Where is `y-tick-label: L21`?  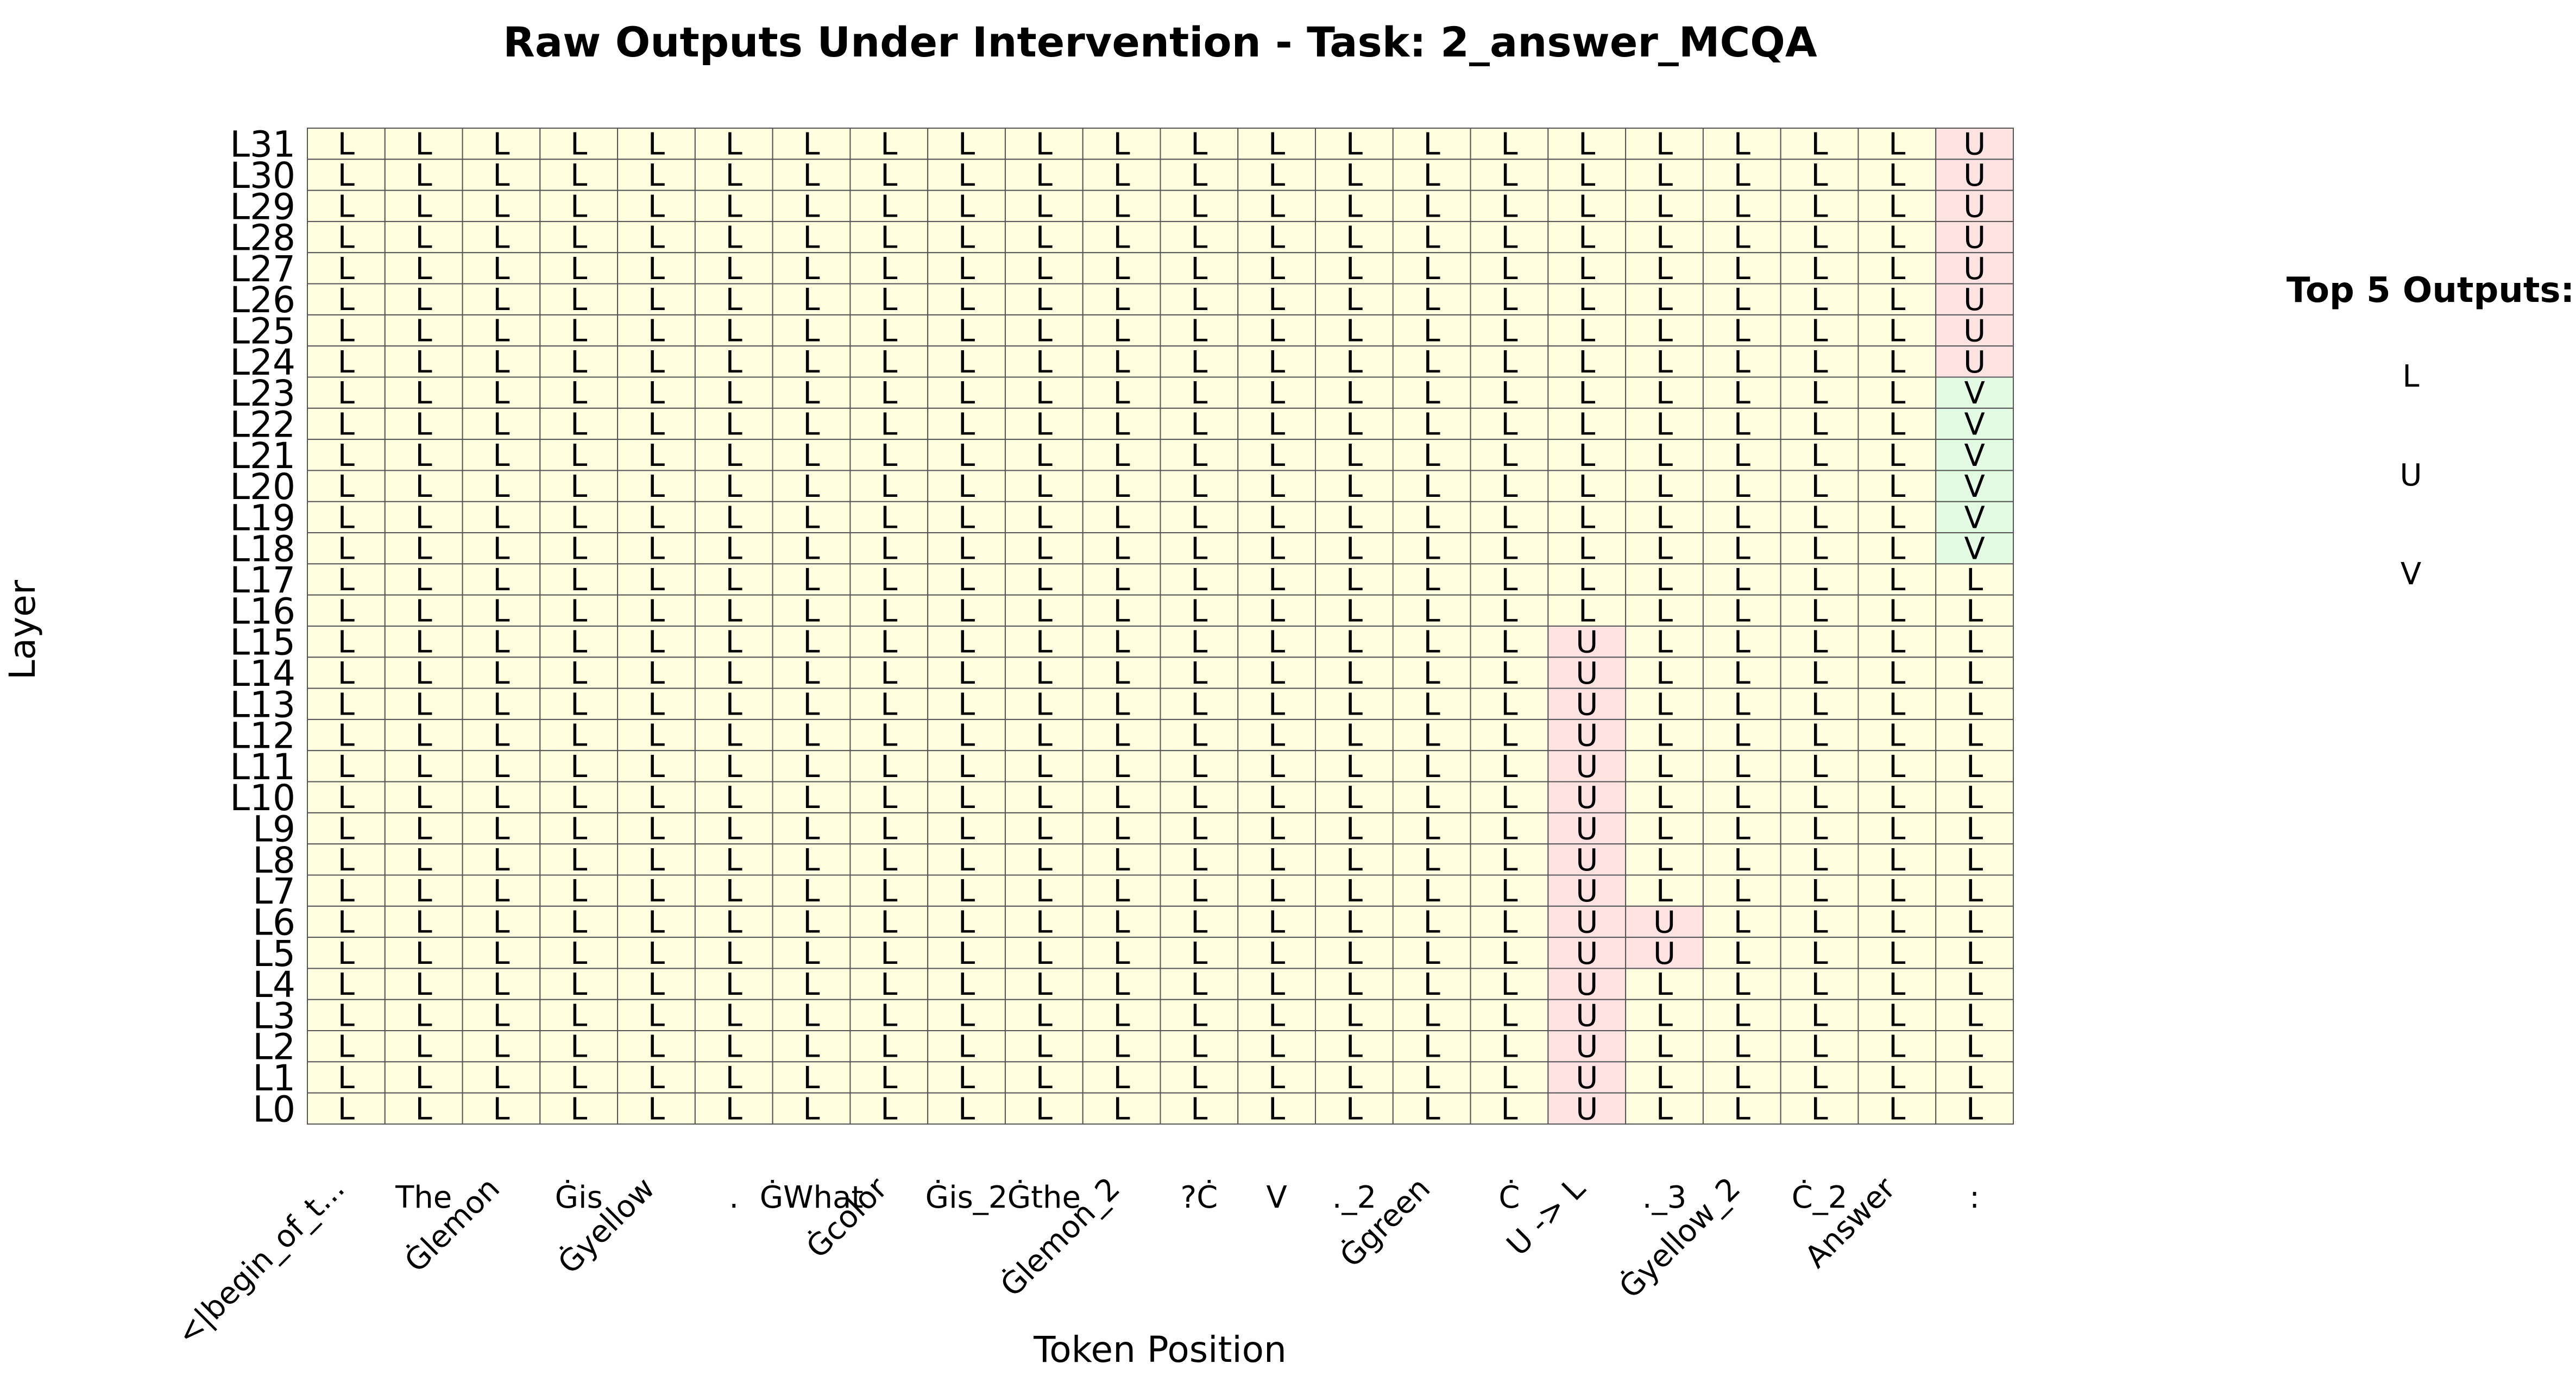
y-tick-label: L21 is located at coordinates (262, 456).